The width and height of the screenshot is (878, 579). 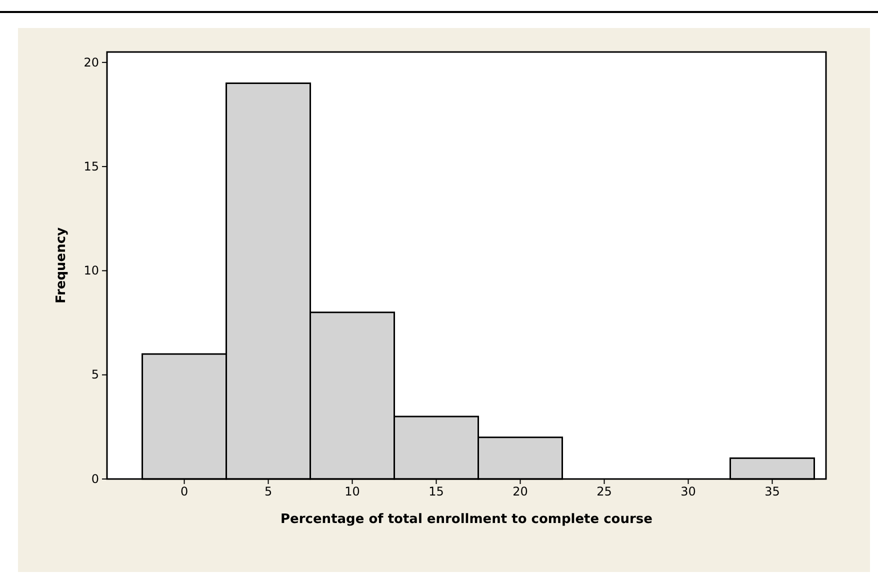 I want to click on x-tick-label: 0, so click(x=184, y=491).